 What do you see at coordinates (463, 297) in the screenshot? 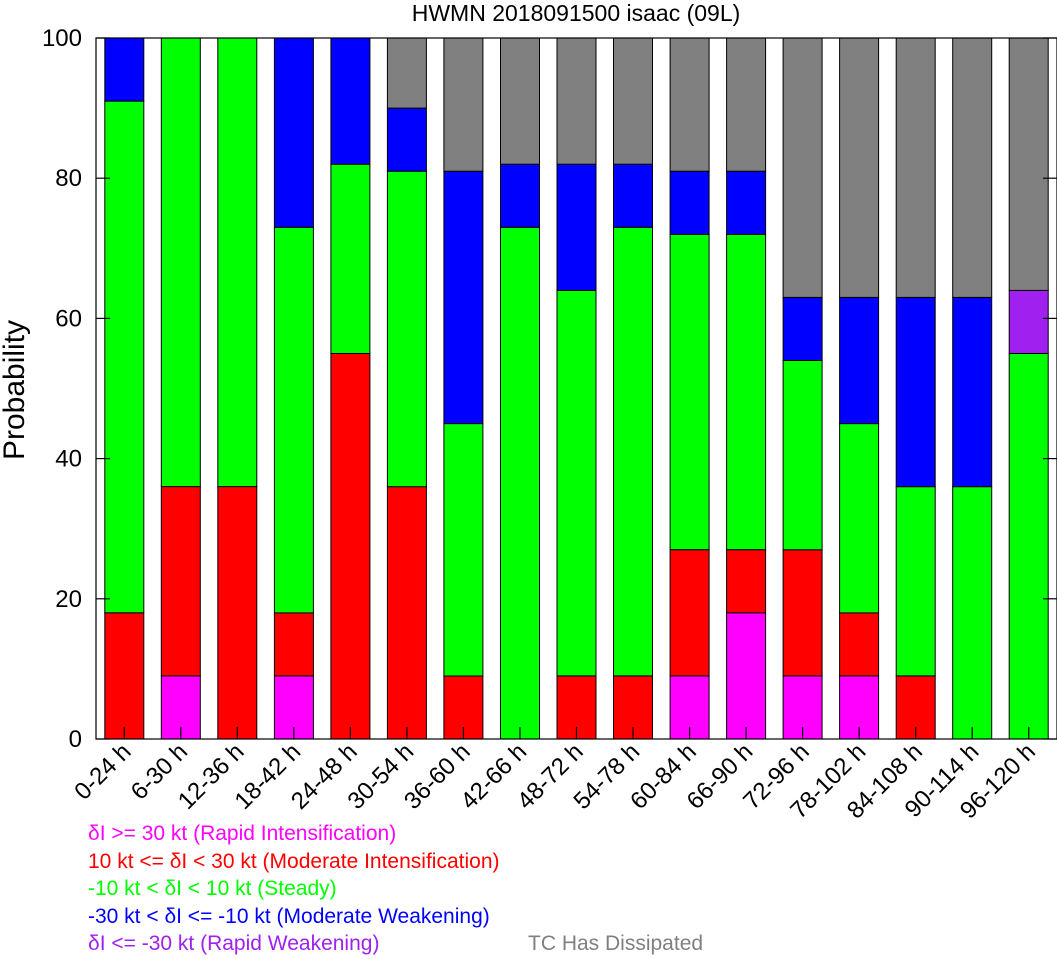
I see `bar-segment-36-60-h-s3` at bounding box center [463, 297].